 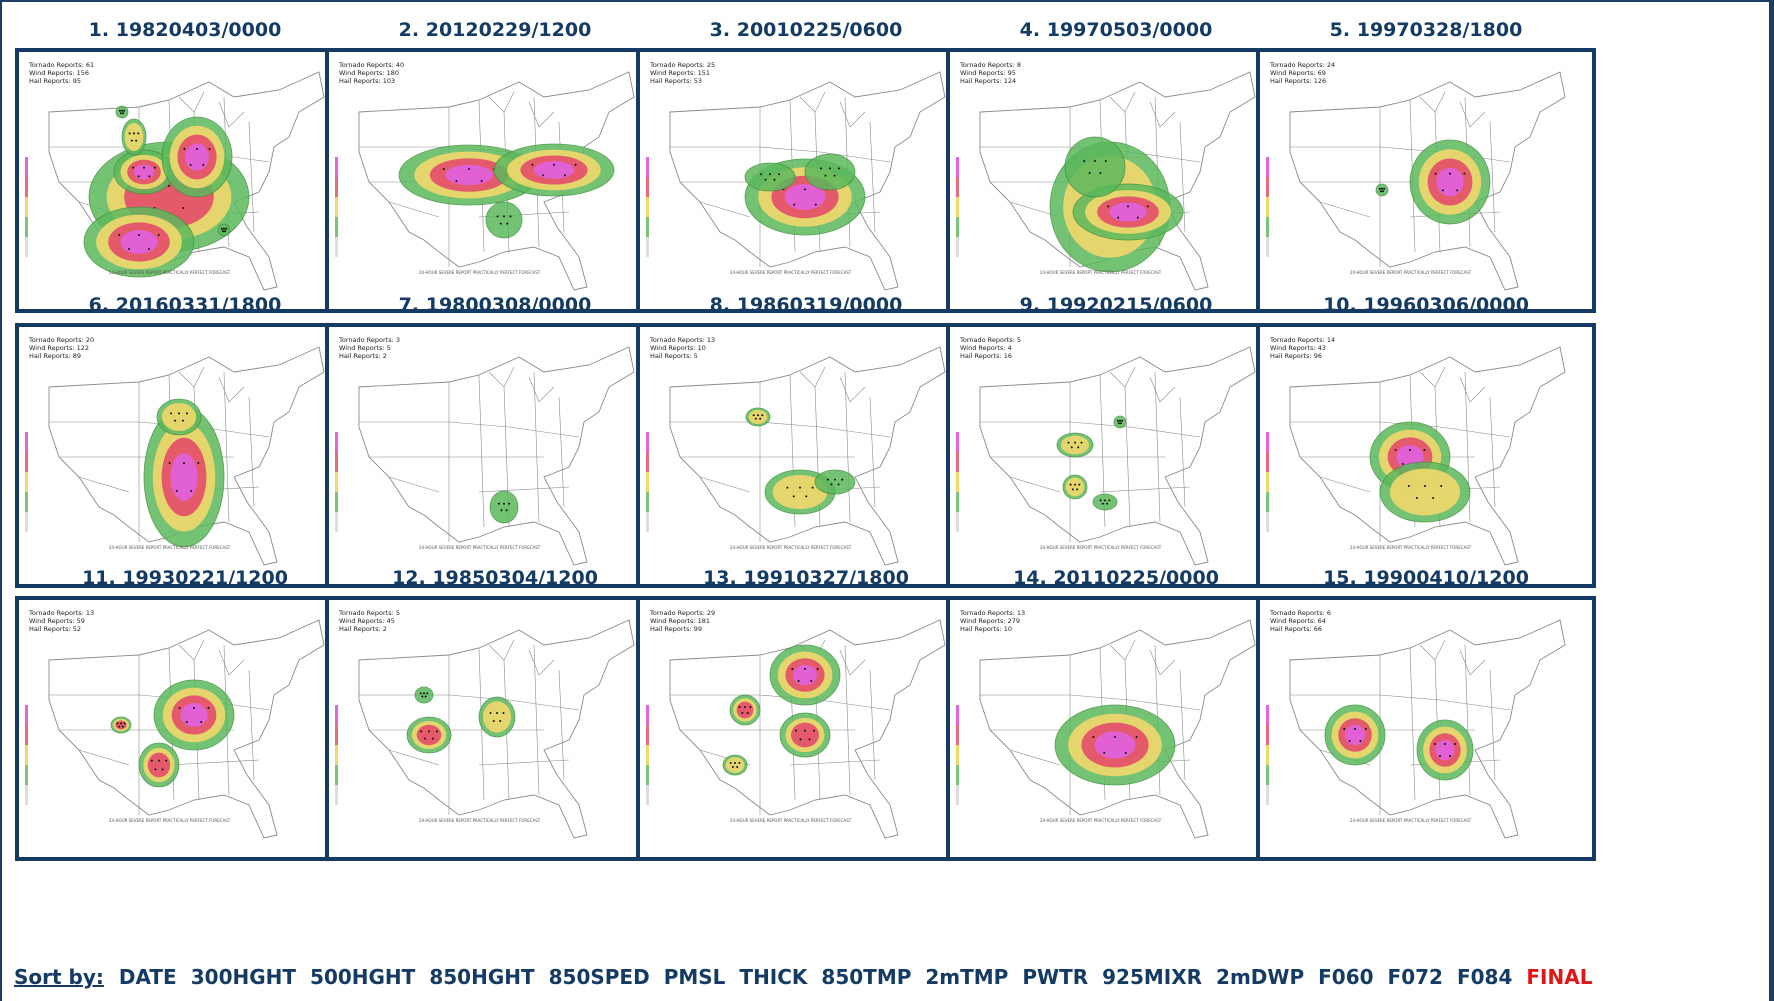 I want to click on sort-option-850tmp: 850TMP, so click(x=866, y=977).